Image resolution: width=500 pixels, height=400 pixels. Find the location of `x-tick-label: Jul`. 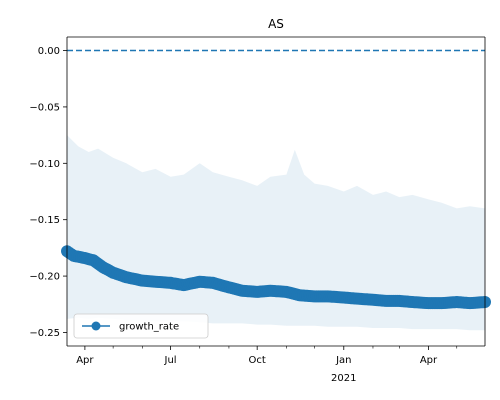

x-tick-label: Jul is located at coordinates (170, 360).